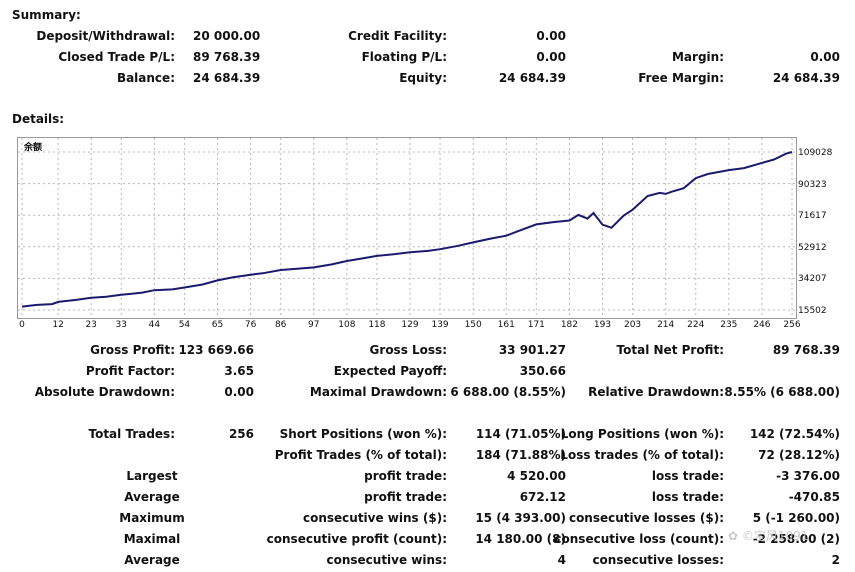 The height and width of the screenshot is (572, 855). Describe the element at coordinates (729, 325) in the screenshot. I see `x-tick-label: 235` at that location.